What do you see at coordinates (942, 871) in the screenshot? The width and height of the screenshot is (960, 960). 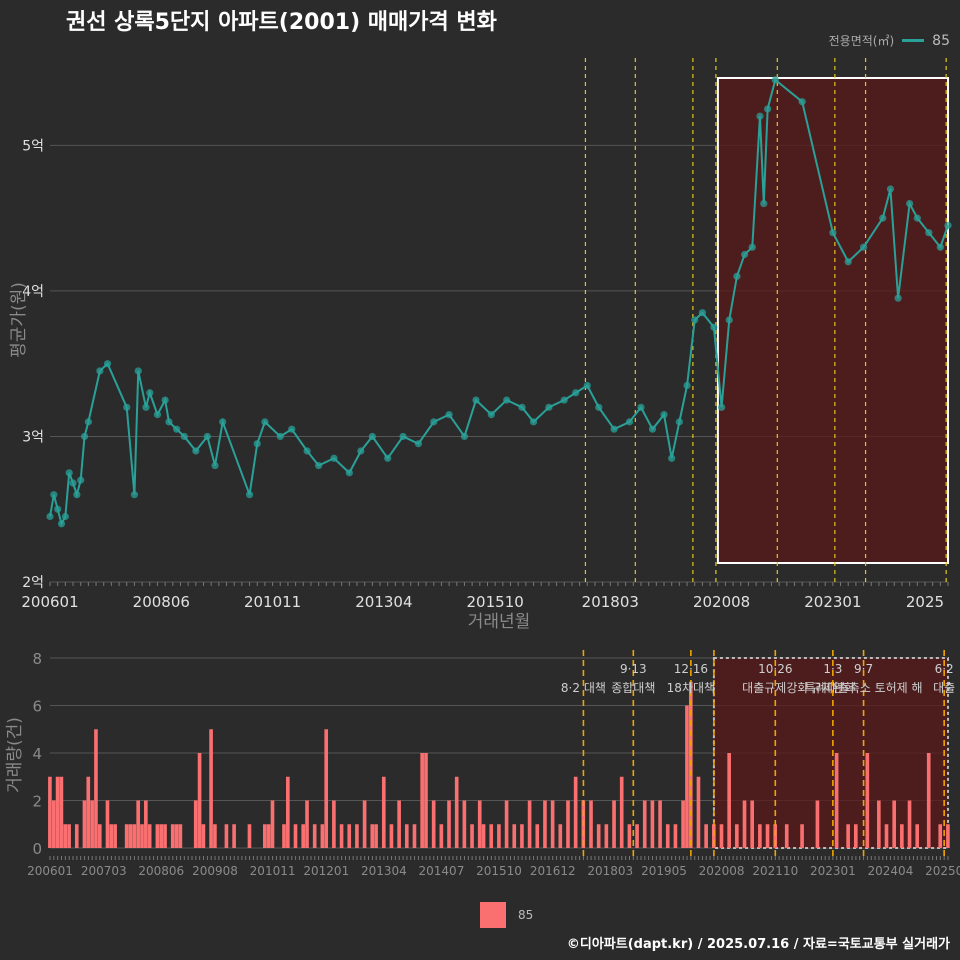 I see `bar-x-tick-label: 202507` at bounding box center [942, 871].